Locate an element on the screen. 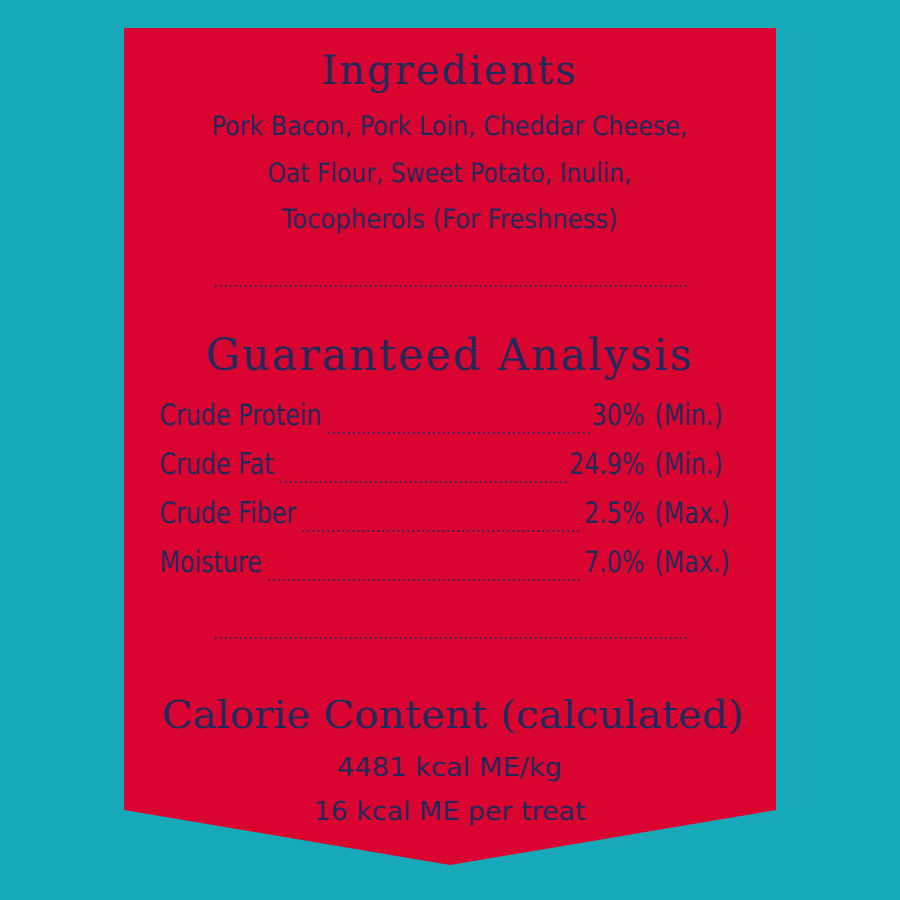 The image size is (900, 900). nutrient-value: 24.9% is located at coordinates (607, 465).